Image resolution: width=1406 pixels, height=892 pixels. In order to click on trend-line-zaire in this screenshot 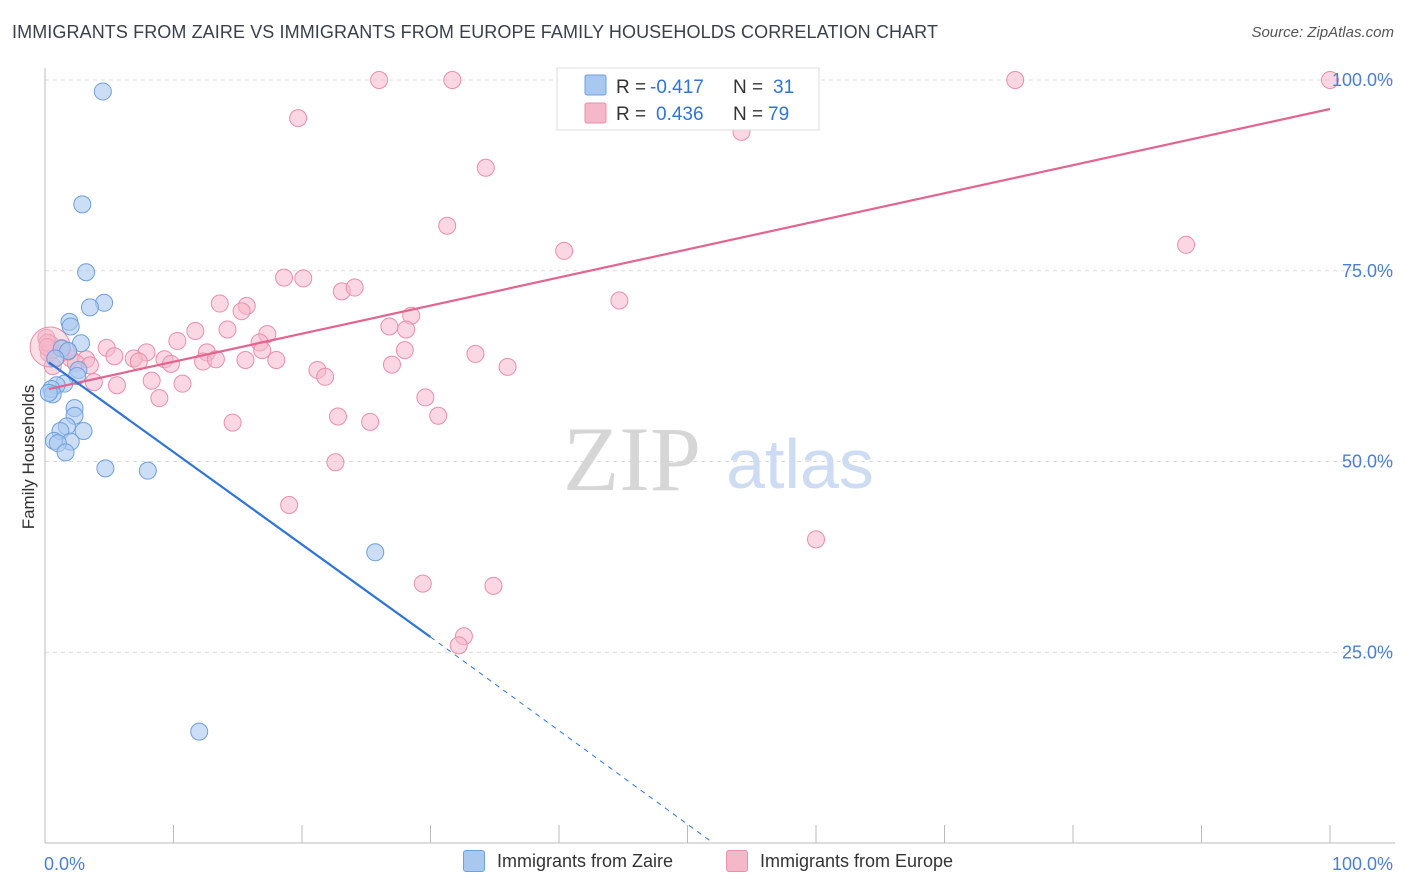, I will do `click(240, 499)`.